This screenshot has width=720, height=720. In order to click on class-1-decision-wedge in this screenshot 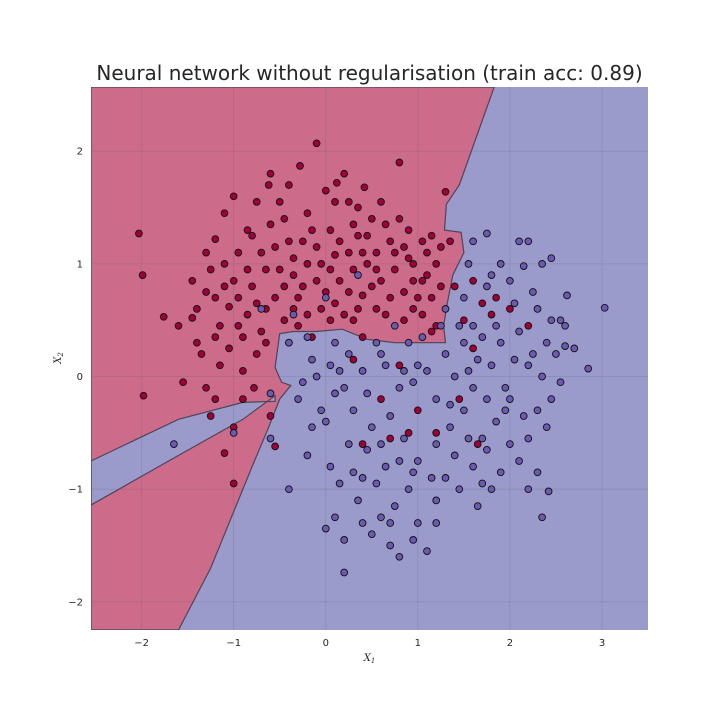, I will do `click(183, 450)`.